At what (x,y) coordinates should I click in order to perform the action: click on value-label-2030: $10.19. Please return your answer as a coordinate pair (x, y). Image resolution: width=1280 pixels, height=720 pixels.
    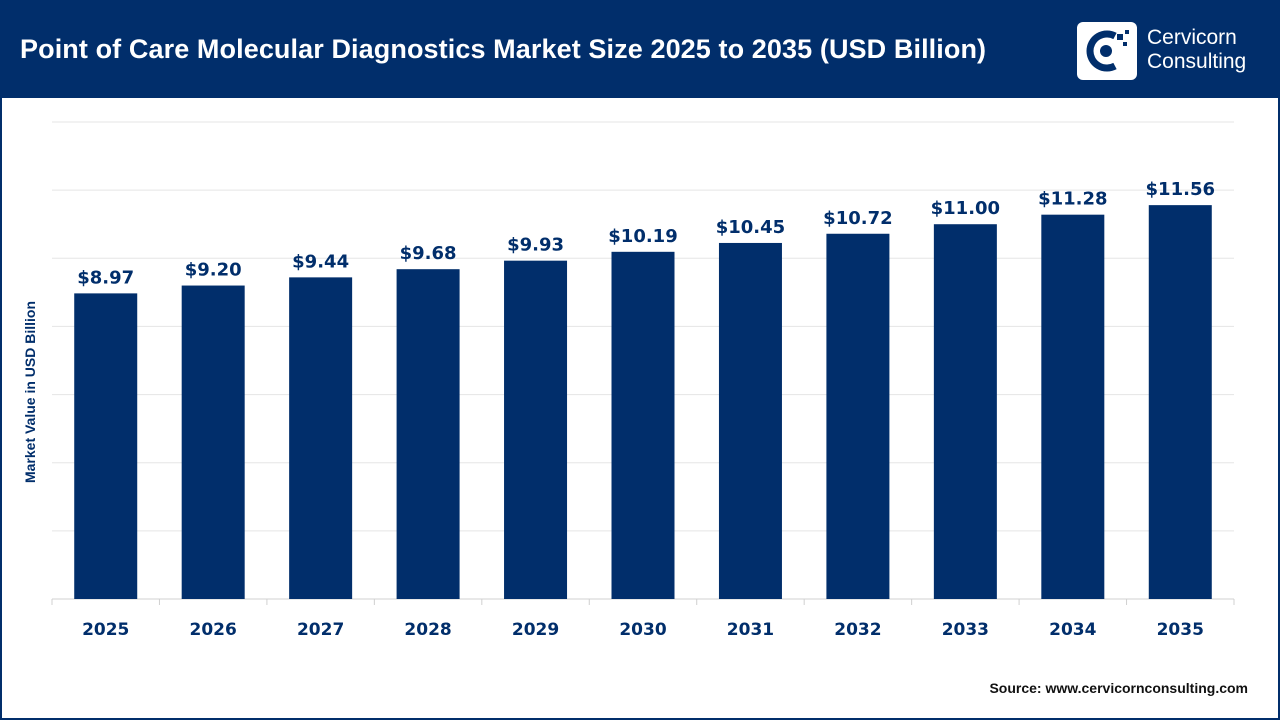
    Looking at the image, I should click on (642, 236).